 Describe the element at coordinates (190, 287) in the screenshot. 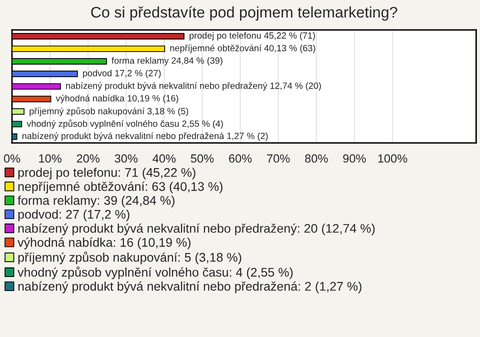

I see `legend-label: nabízený produkt bývá nekvalitní nebo předražená: 2 (1,27 %)` at that location.